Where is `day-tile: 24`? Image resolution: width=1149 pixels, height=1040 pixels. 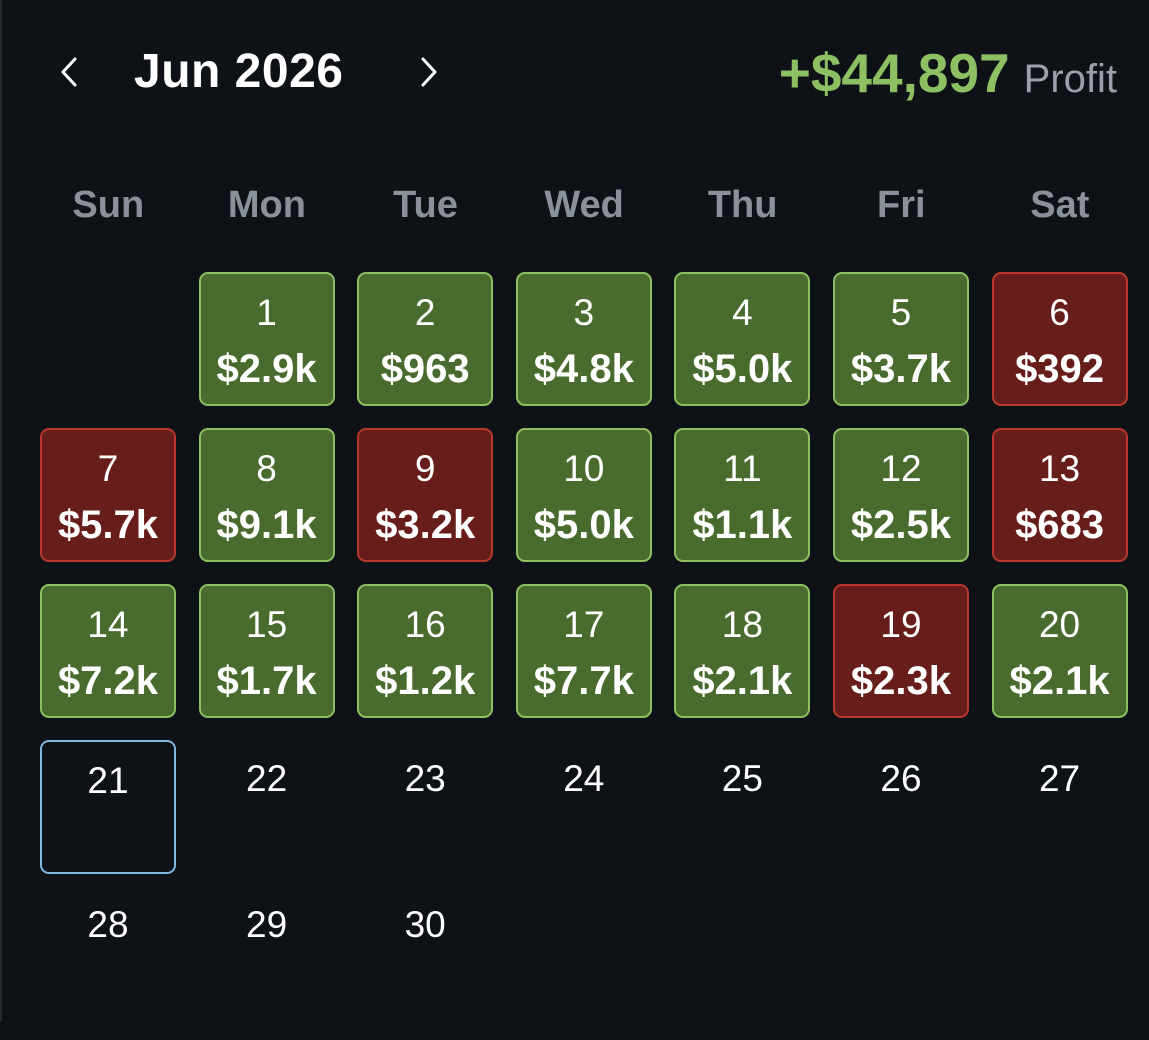 day-tile: 24 is located at coordinates (584, 807).